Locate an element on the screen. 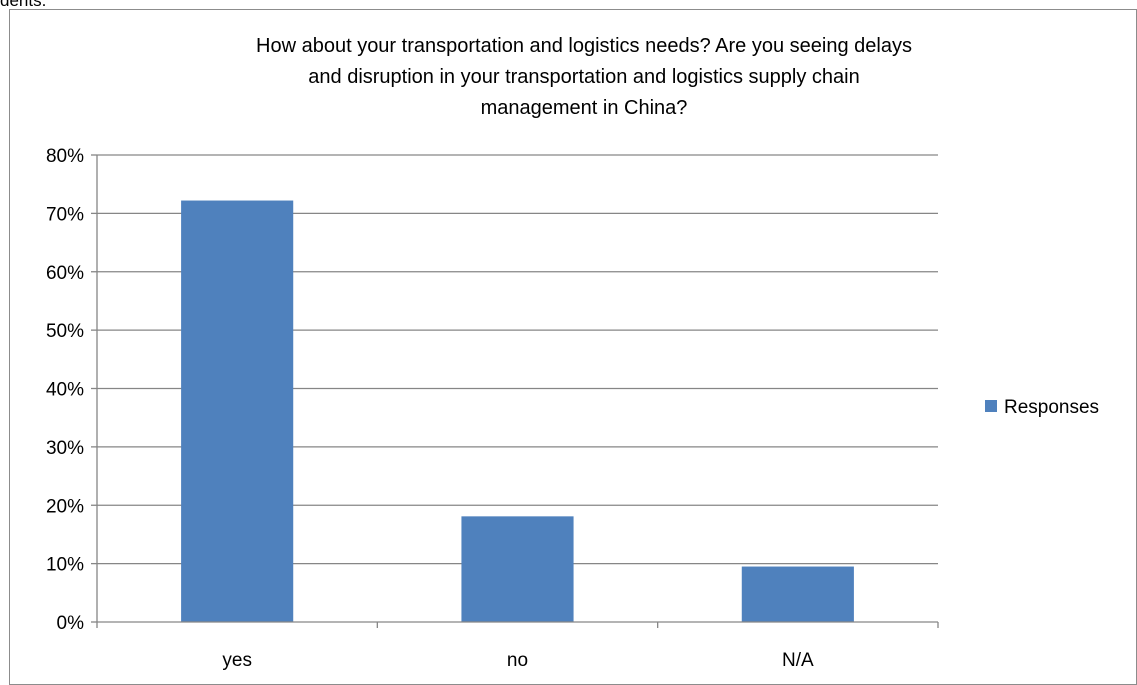 This screenshot has height=685, width=1137. y-tick-label-6: 60% is located at coordinates (65, 273).